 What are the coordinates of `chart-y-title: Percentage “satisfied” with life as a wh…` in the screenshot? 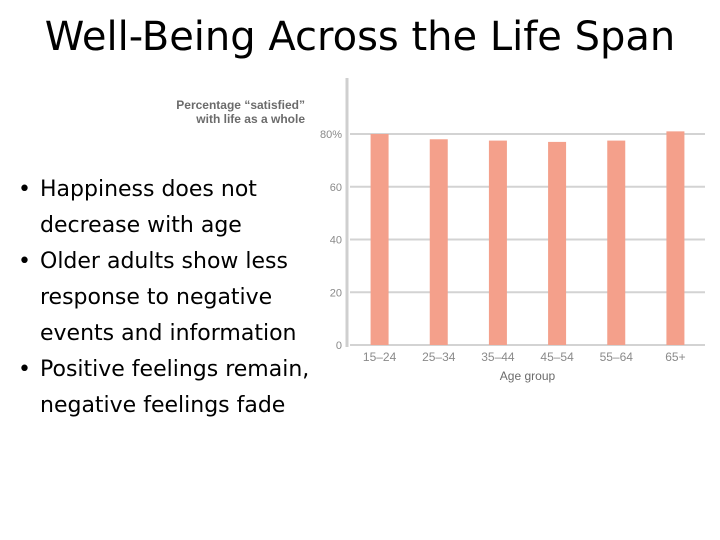 It's located at (232, 112).